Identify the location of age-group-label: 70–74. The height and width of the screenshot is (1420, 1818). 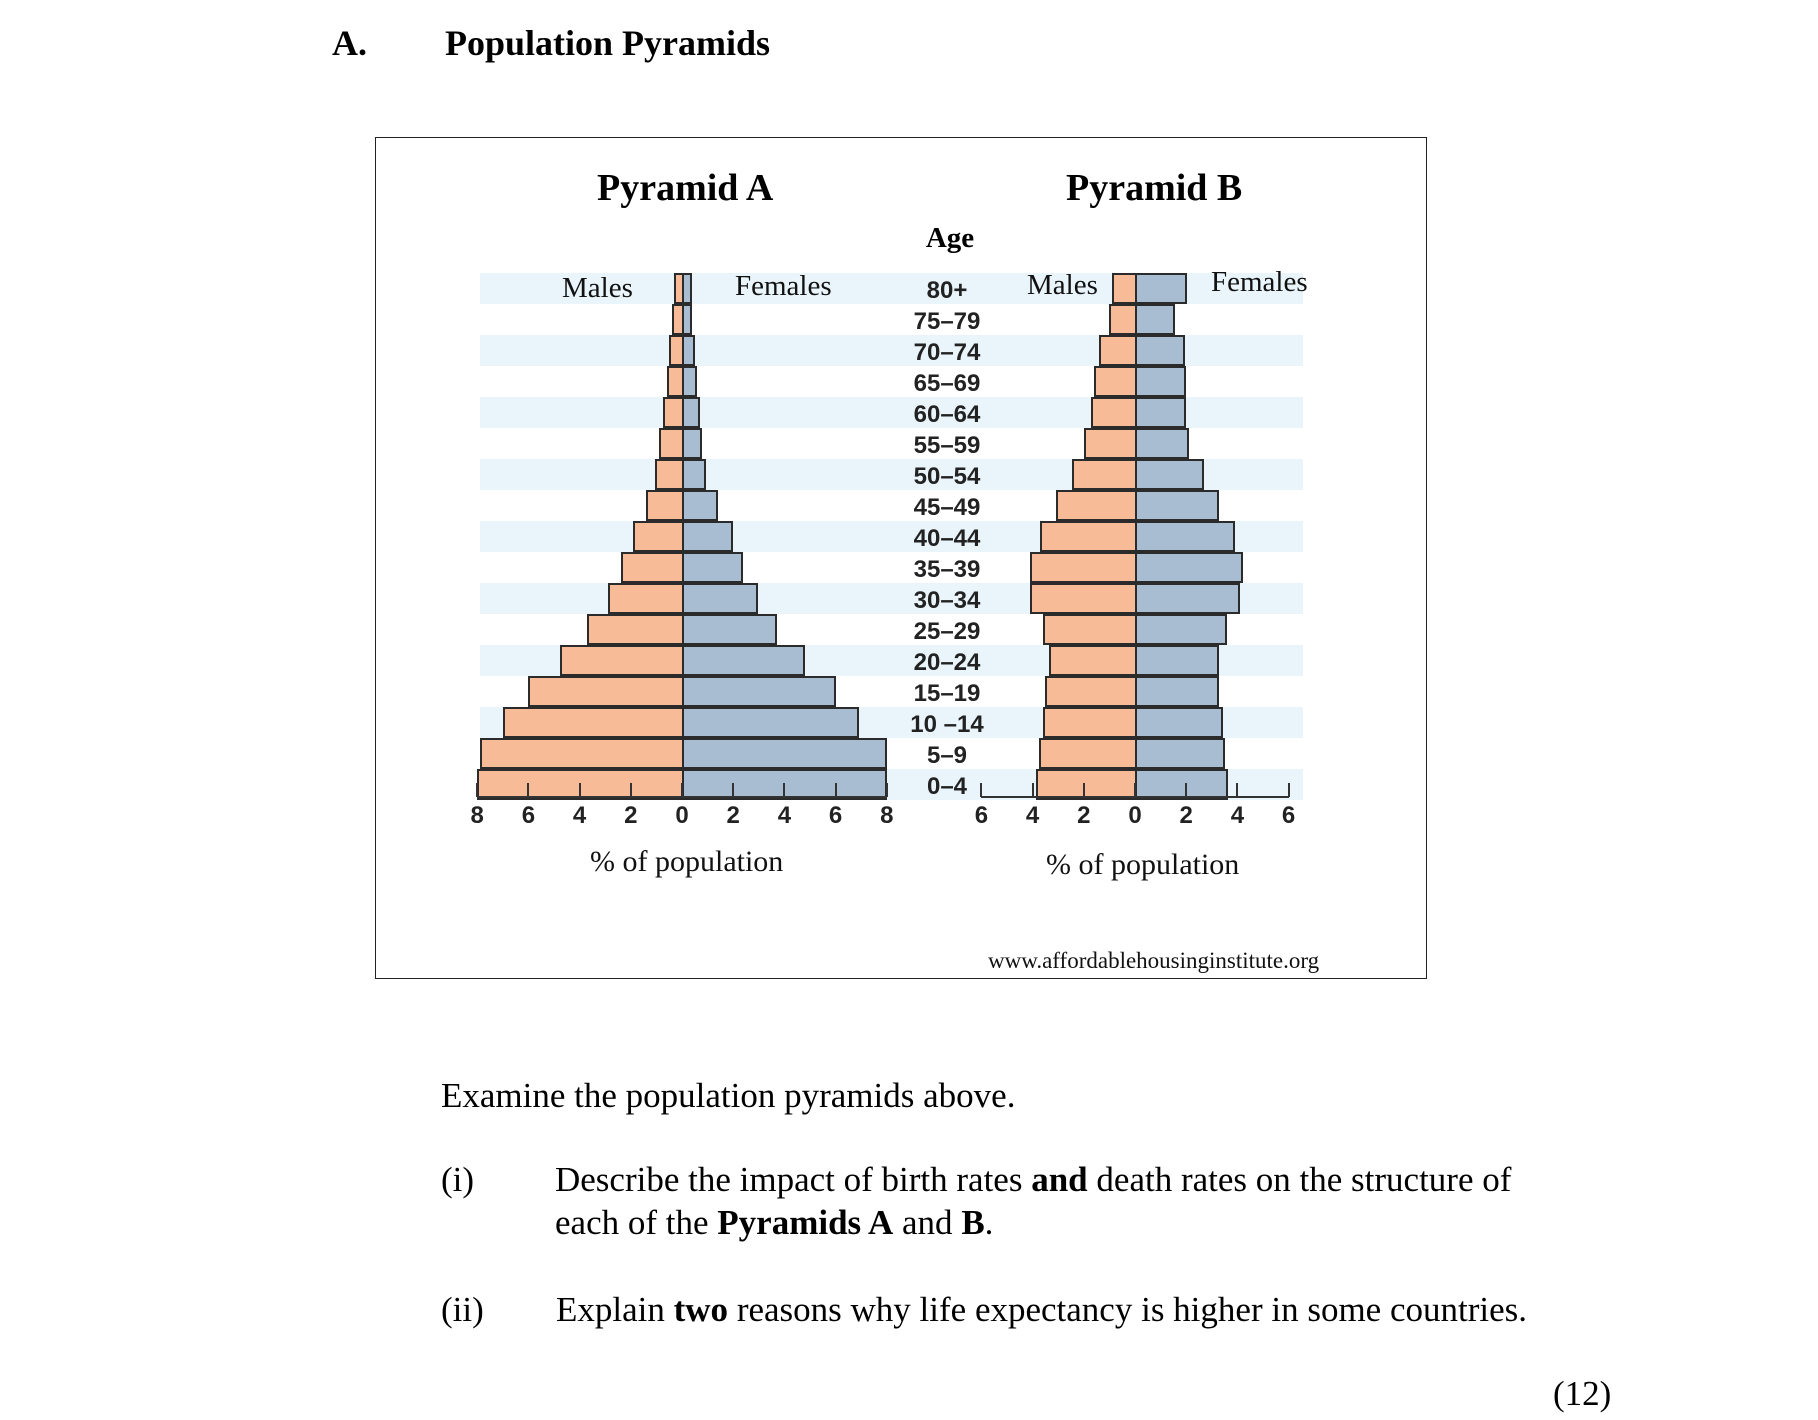
(947, 352).